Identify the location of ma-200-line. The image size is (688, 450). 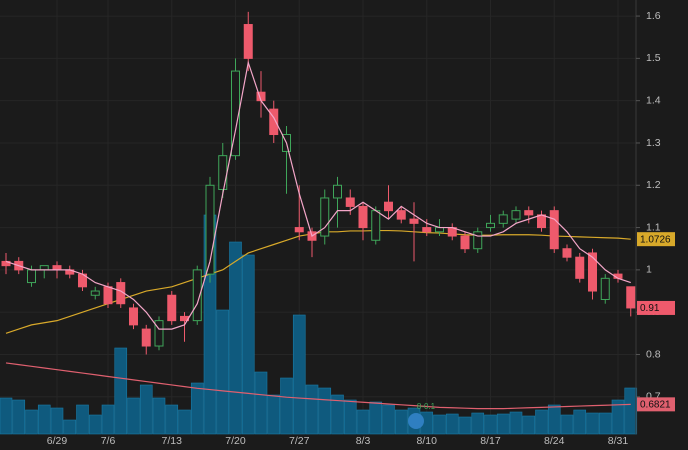
(318, 386).